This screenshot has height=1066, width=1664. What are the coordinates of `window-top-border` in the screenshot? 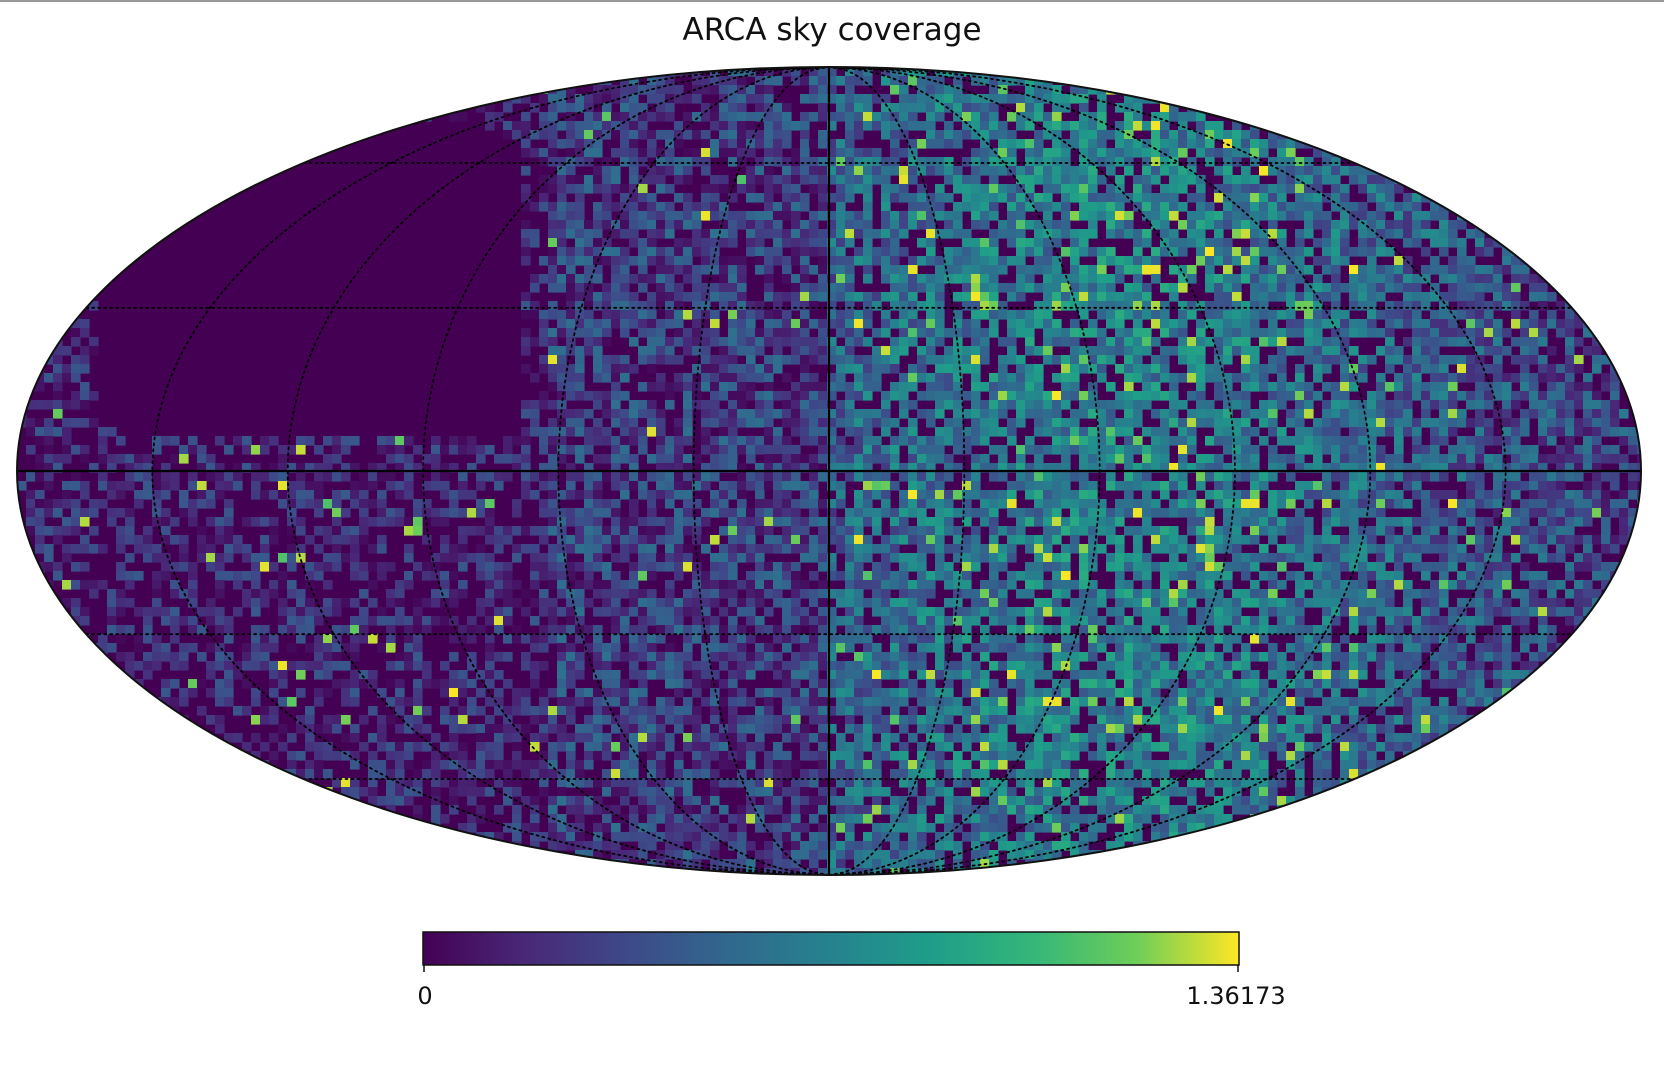 It's located at (832, 1).